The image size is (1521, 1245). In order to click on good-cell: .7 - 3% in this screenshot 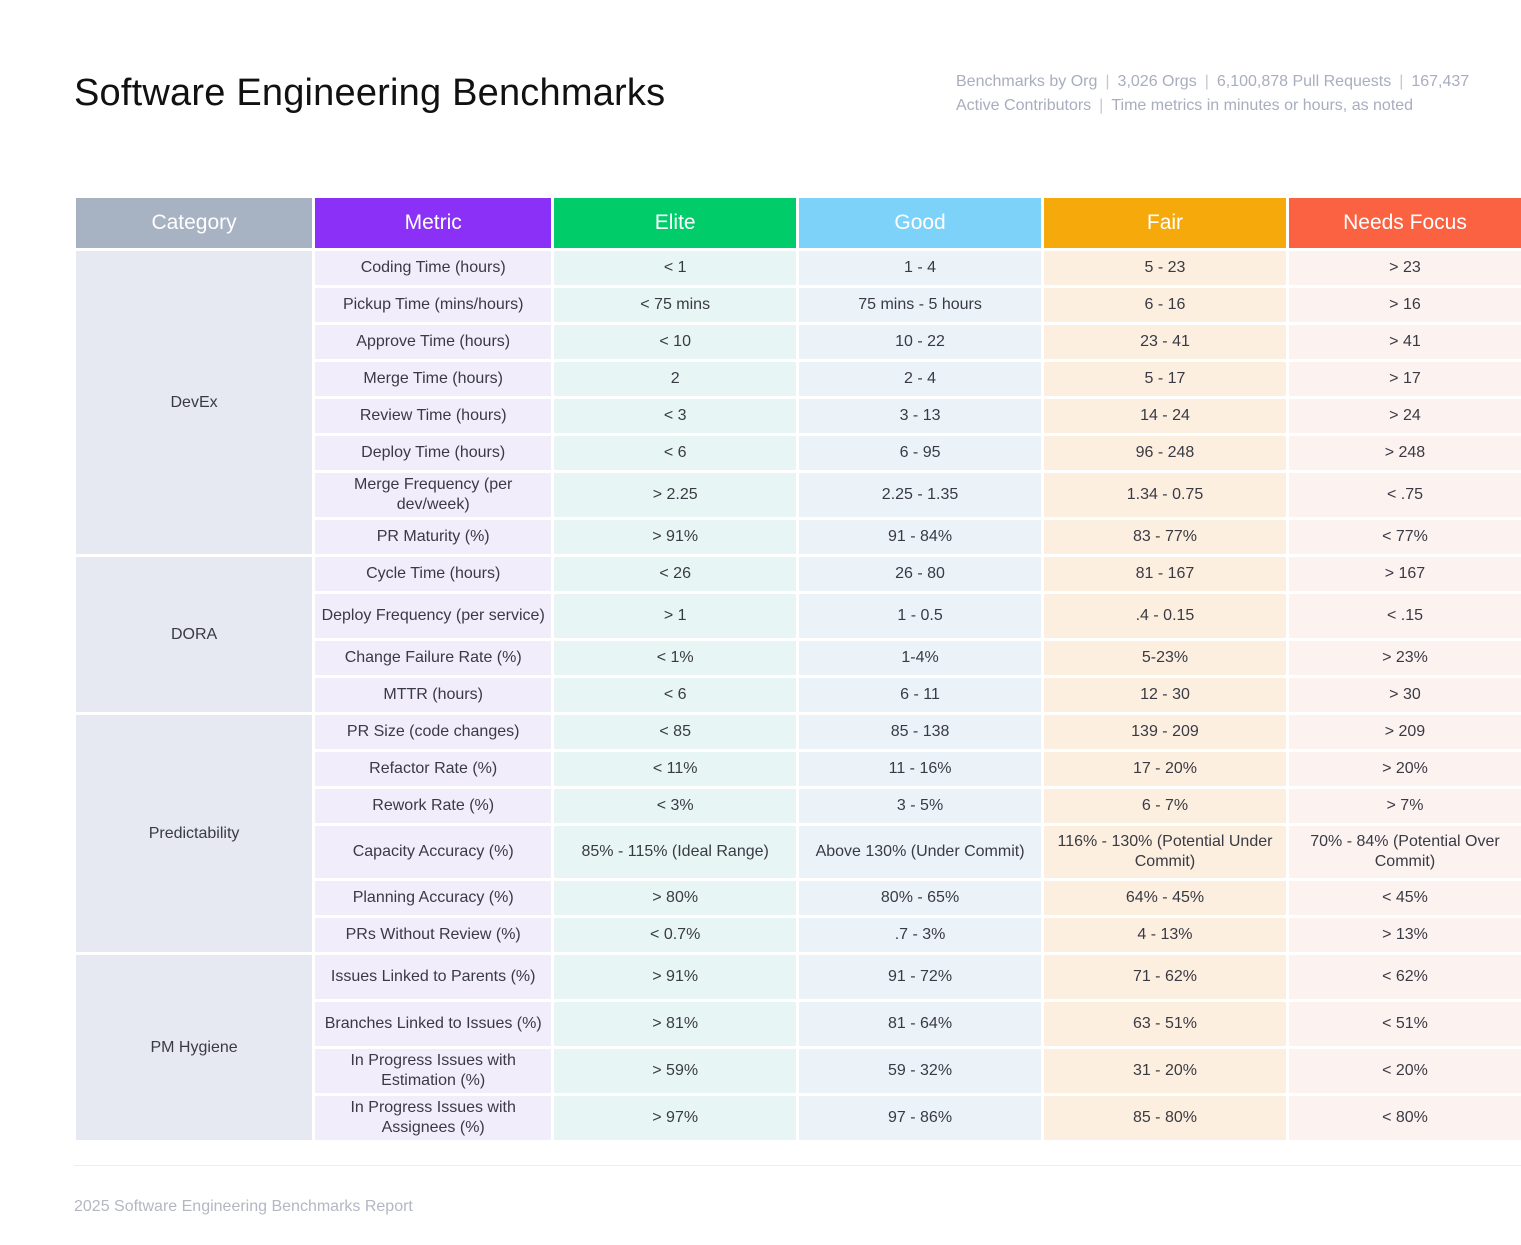, I will do `click(920, 935)`.